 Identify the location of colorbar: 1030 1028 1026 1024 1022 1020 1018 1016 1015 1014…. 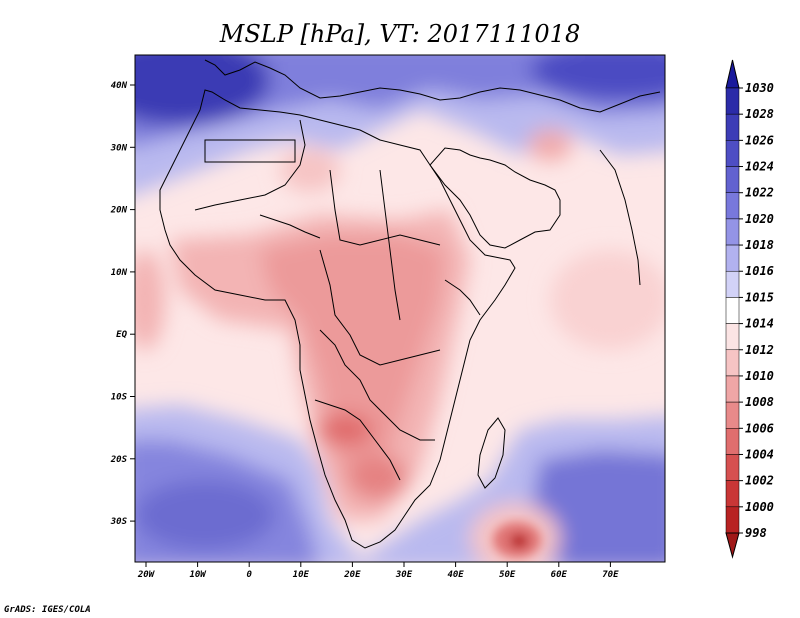
(749, 309).